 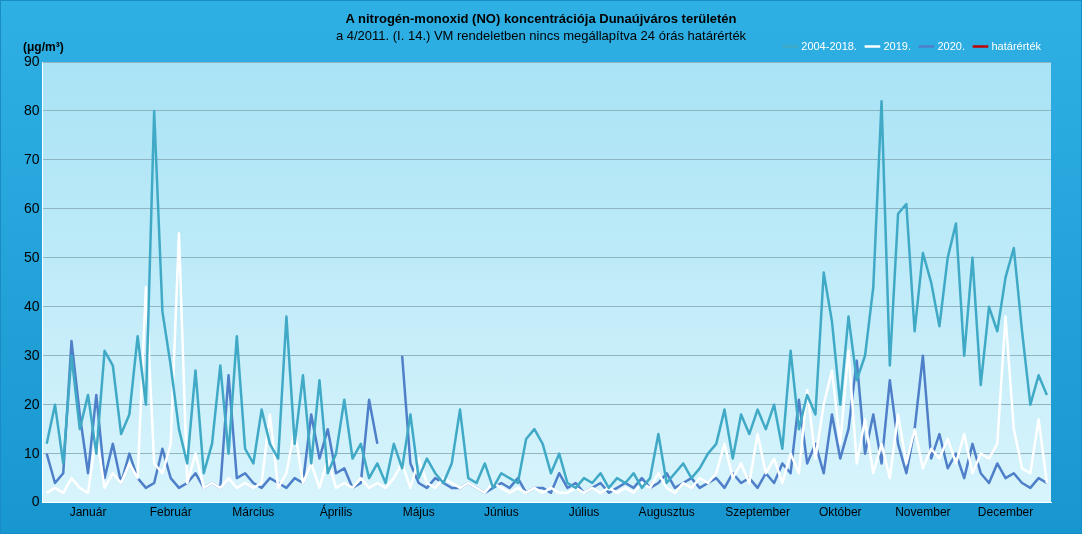 I want to click on legend-label: határérték, so click(x=1016, y=45).